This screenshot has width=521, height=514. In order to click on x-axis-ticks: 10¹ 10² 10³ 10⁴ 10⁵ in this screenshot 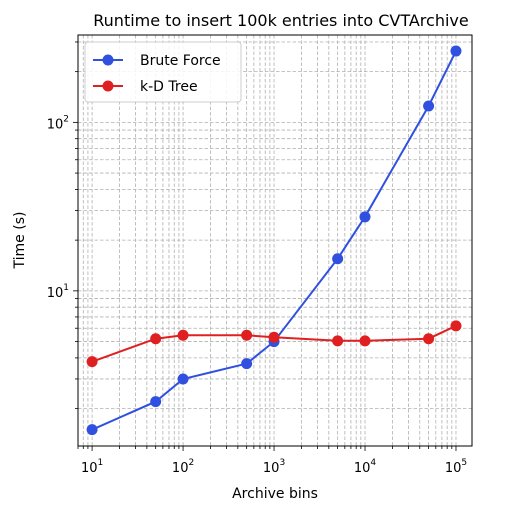, I will do `click(272, 461)`.